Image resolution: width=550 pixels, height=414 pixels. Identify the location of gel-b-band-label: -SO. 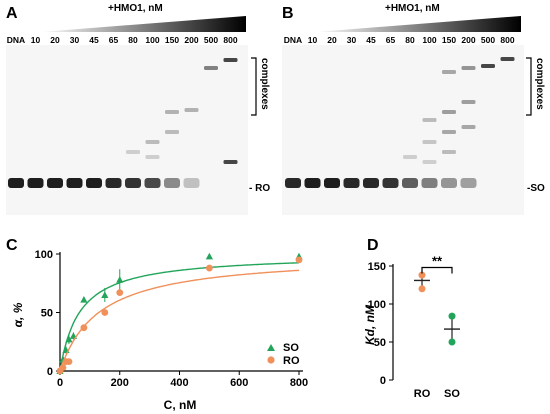
(536, 188).